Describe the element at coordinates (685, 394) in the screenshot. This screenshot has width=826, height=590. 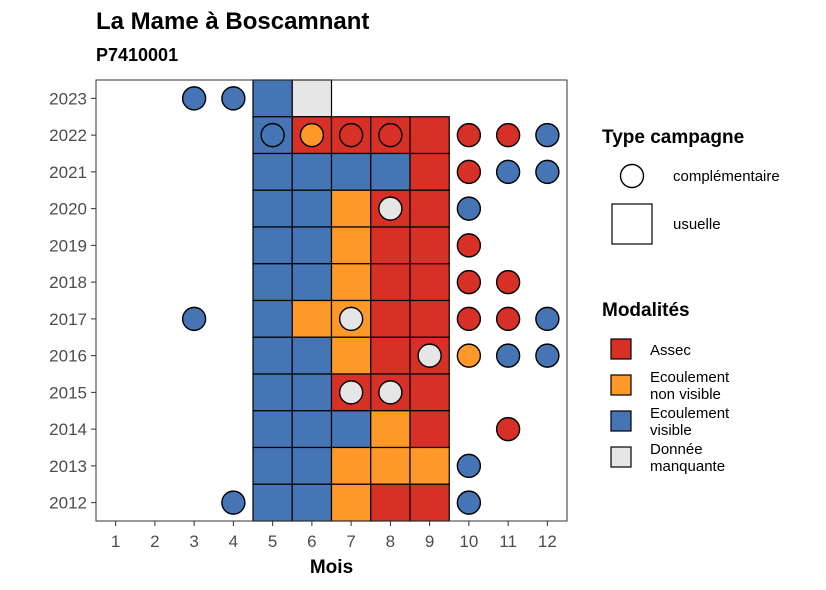
I see `legend-label-E: non visible` at that location.